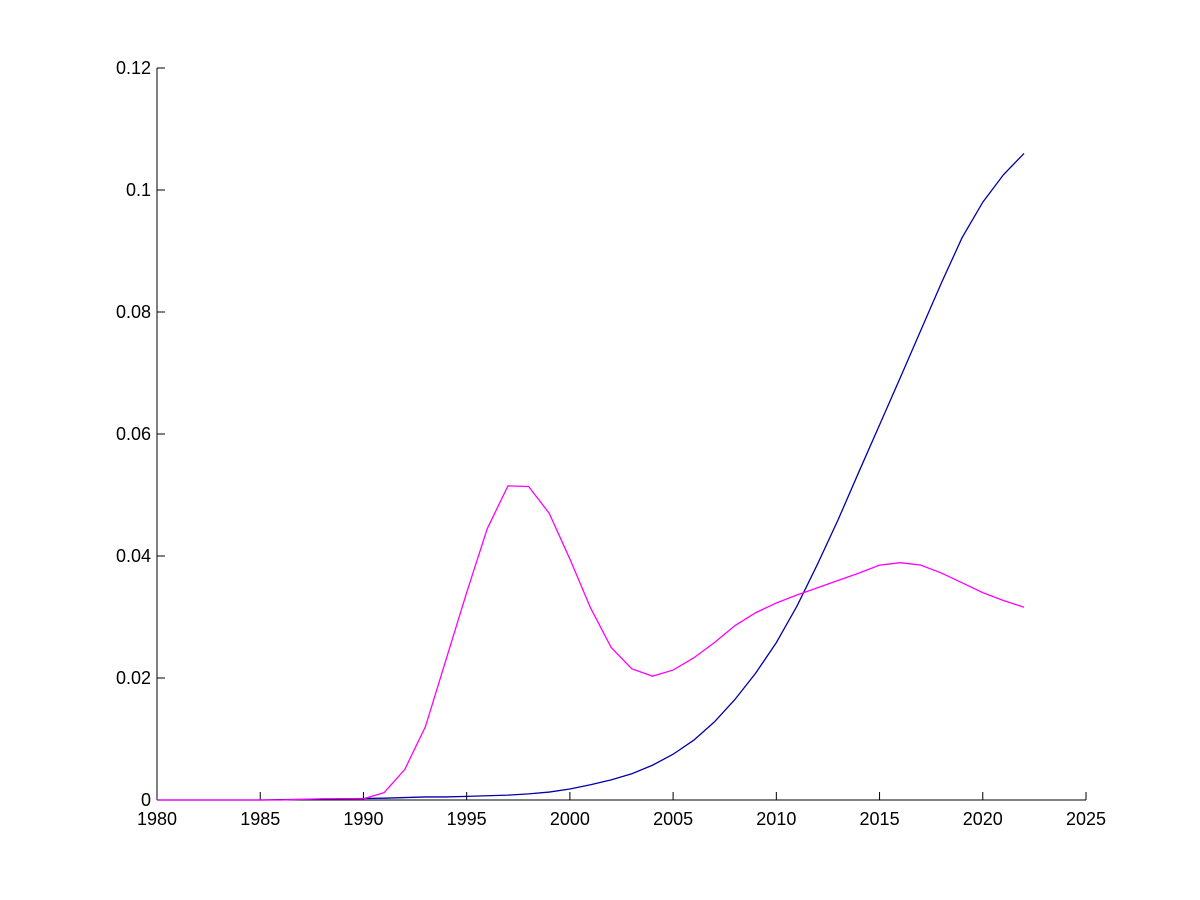  I want to click on y-tick-label: 0.12, so click(133, 68).